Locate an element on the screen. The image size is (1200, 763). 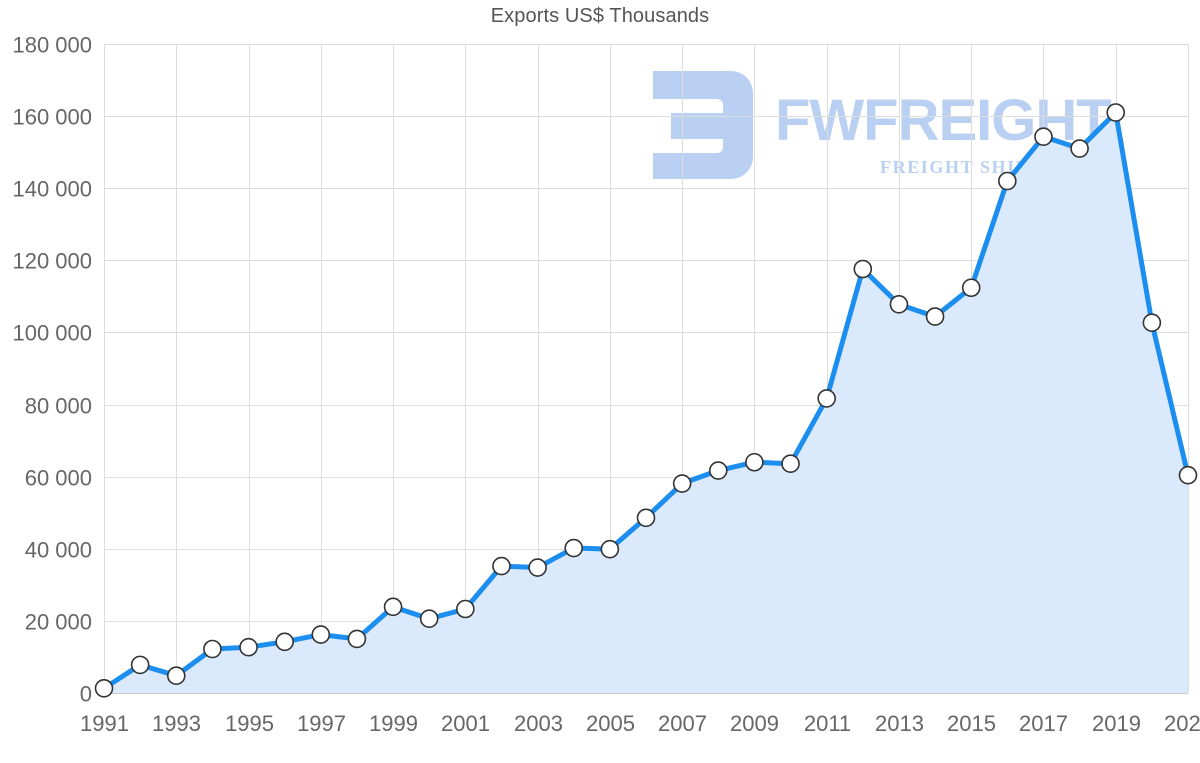
x-tick-label: 2021 is located at coordinates (1182, 723).